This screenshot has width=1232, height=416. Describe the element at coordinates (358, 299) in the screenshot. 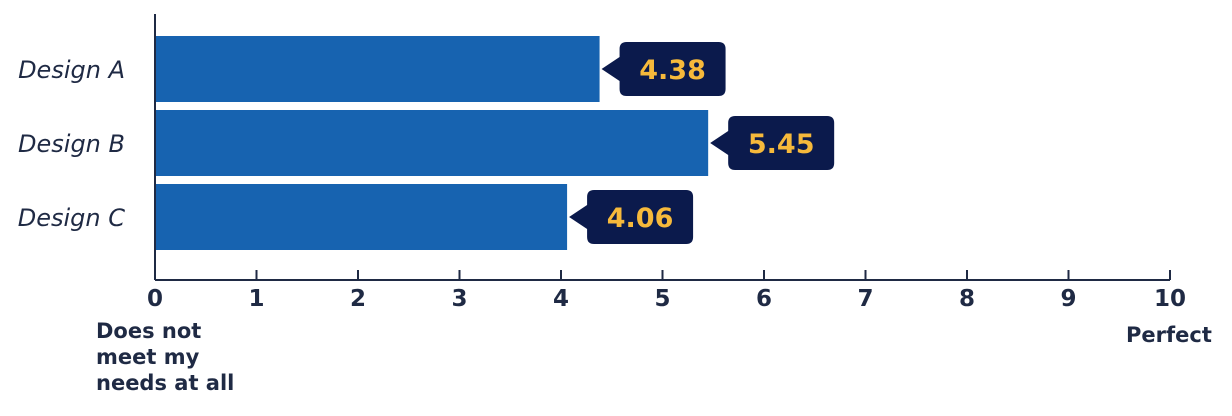

I see `x-tick-label: 2` at that location.